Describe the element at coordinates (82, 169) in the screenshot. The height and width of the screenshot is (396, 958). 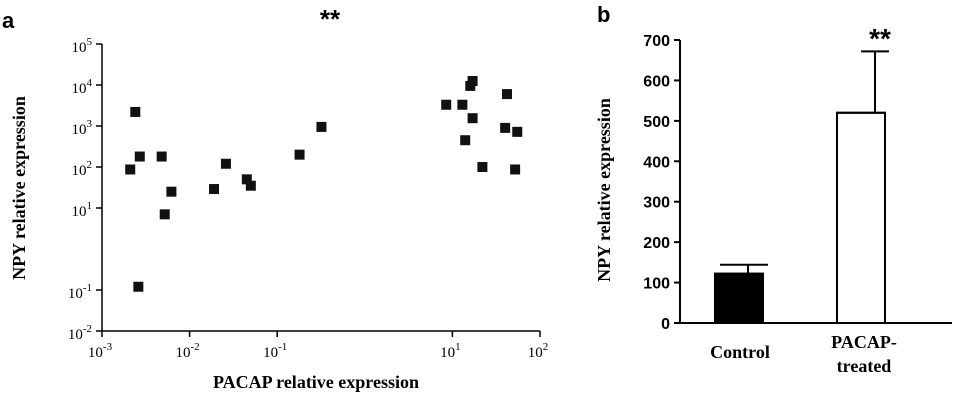
I see `y-tick-label-a: 10²` at that location.